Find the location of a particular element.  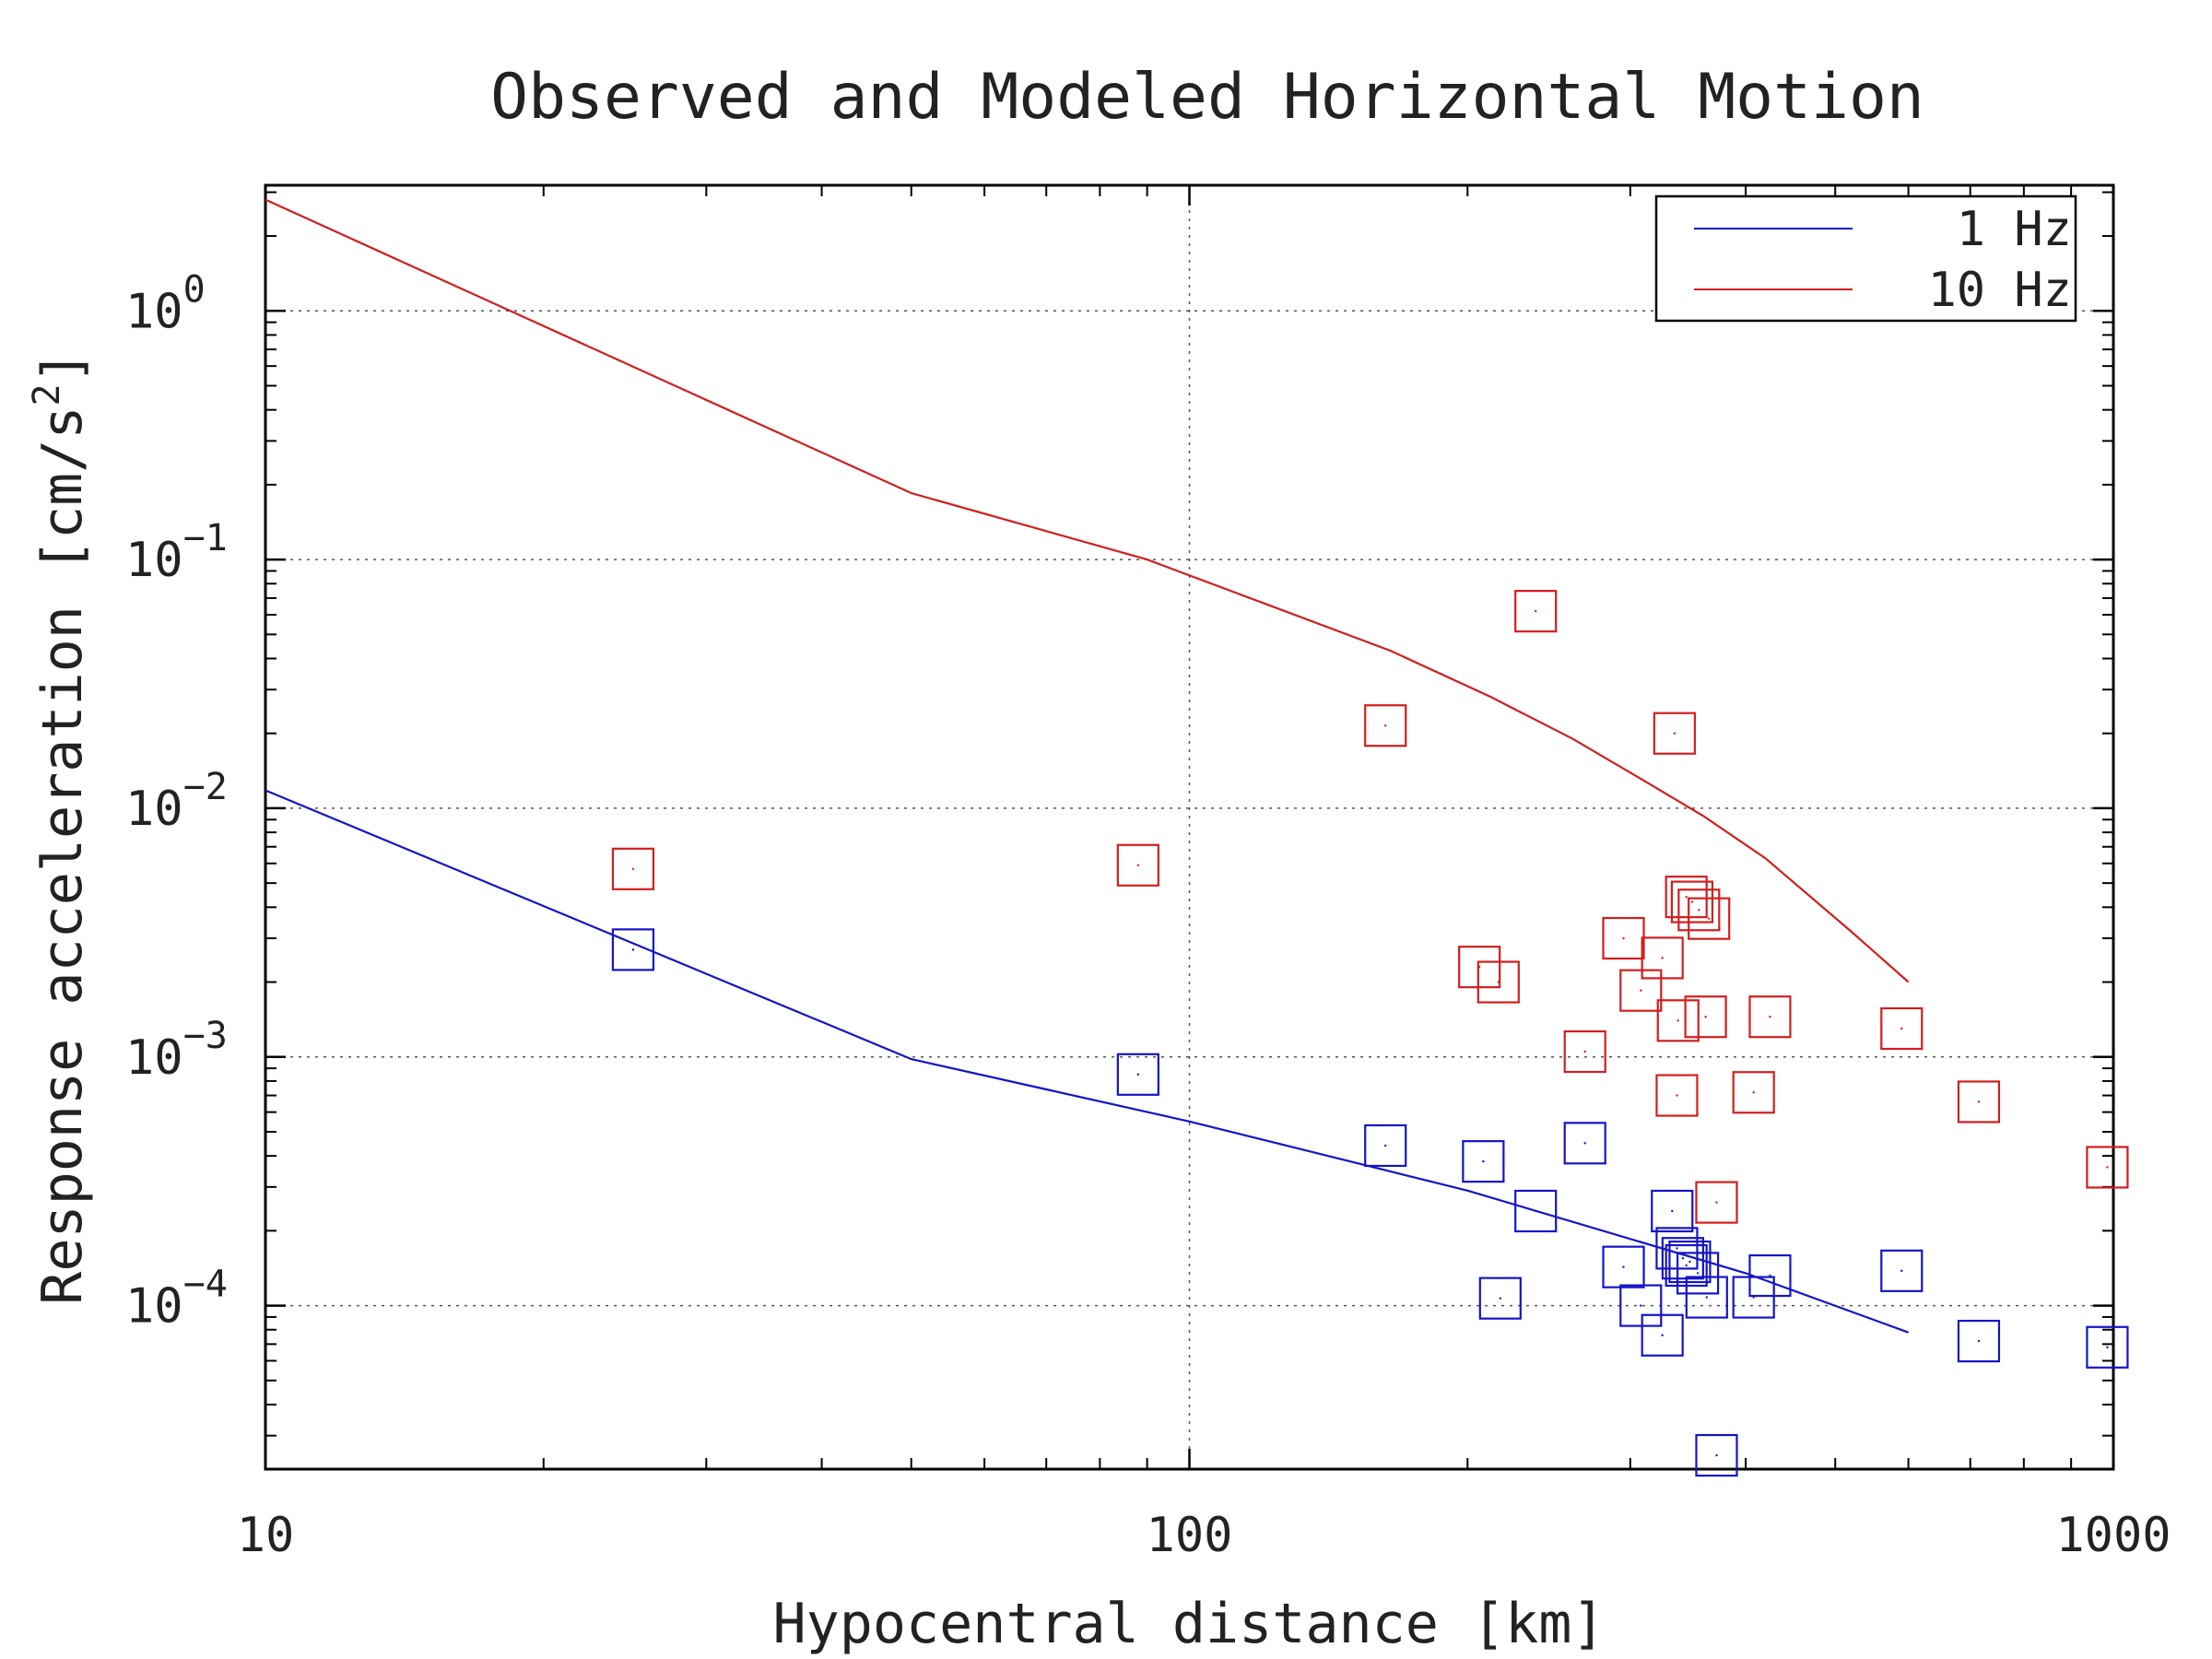

y-axis-label-main: Response acceleration [cm/s is located at coordinates (62, 855).